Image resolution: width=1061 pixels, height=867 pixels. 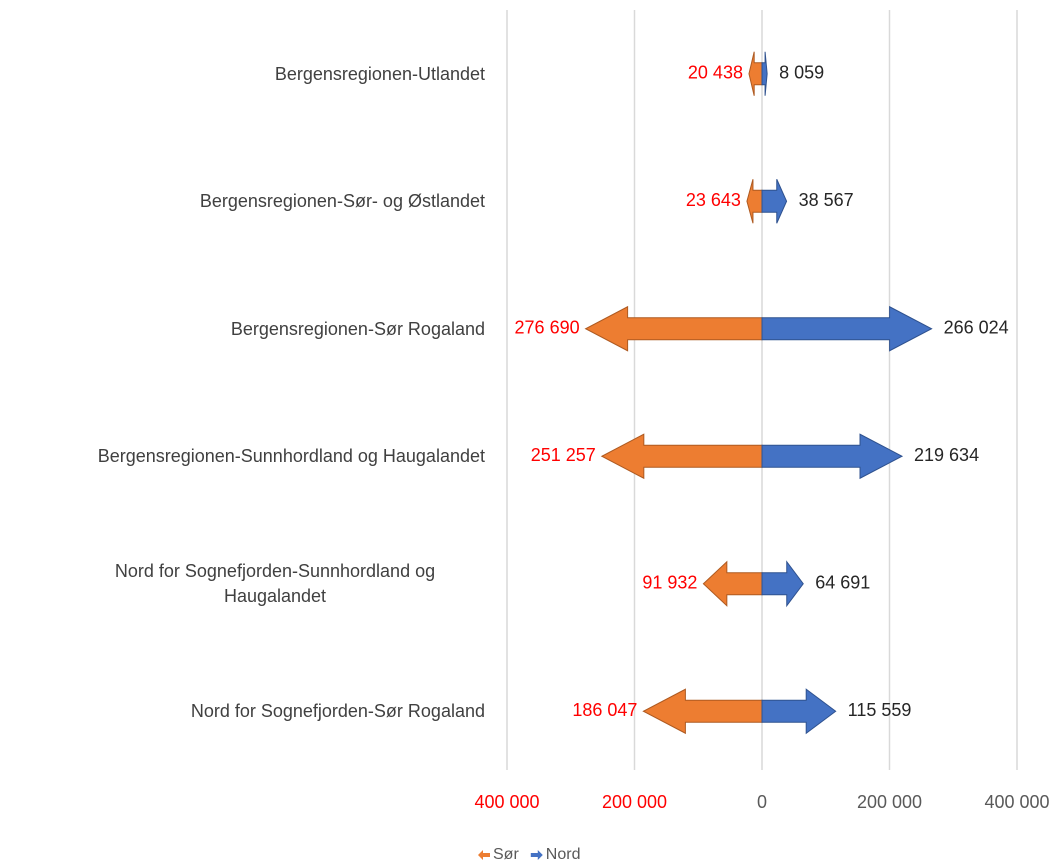 What do you see at coordinates (715, 73) in the screenshot?
I see `value-label: 20 438` at bounding box center [715, 73].